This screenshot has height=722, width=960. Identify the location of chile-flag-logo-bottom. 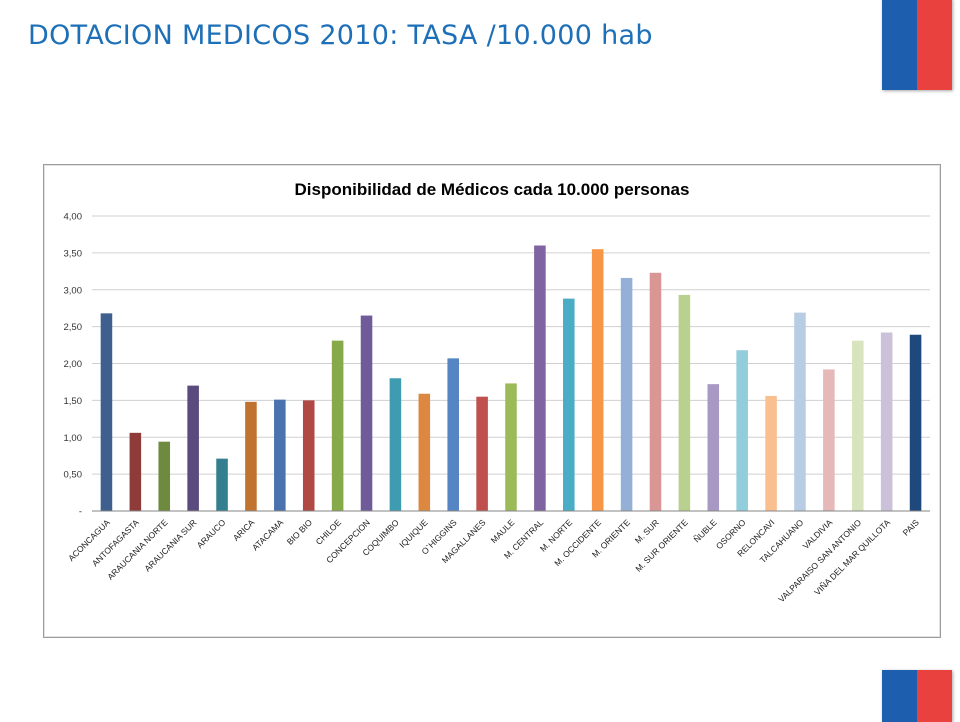
(917, 696).